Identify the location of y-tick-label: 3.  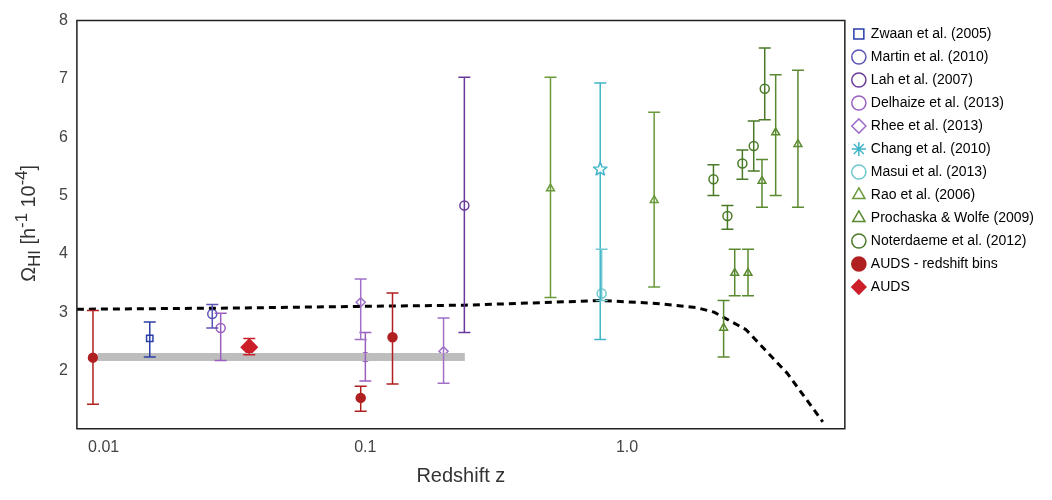
(63, 311).